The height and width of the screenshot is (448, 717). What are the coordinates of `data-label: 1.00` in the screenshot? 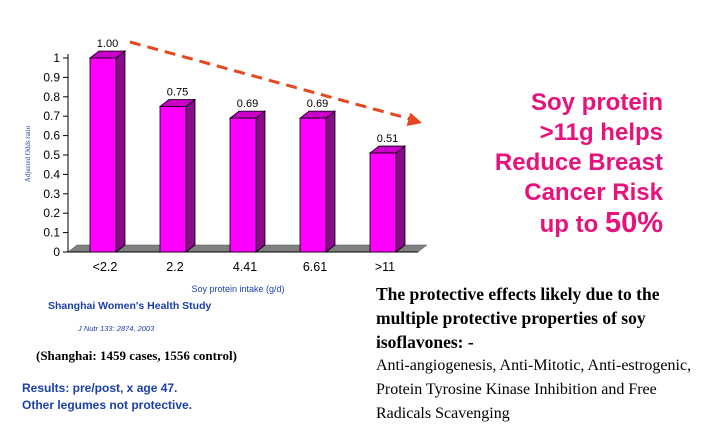 It's located at (107, 44).